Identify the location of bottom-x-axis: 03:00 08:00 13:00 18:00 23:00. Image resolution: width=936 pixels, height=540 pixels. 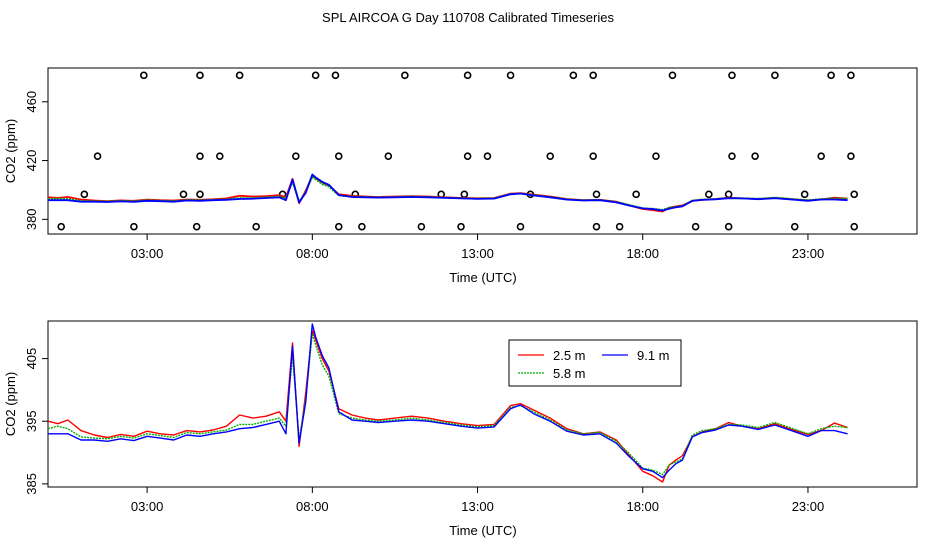
(477, 500).